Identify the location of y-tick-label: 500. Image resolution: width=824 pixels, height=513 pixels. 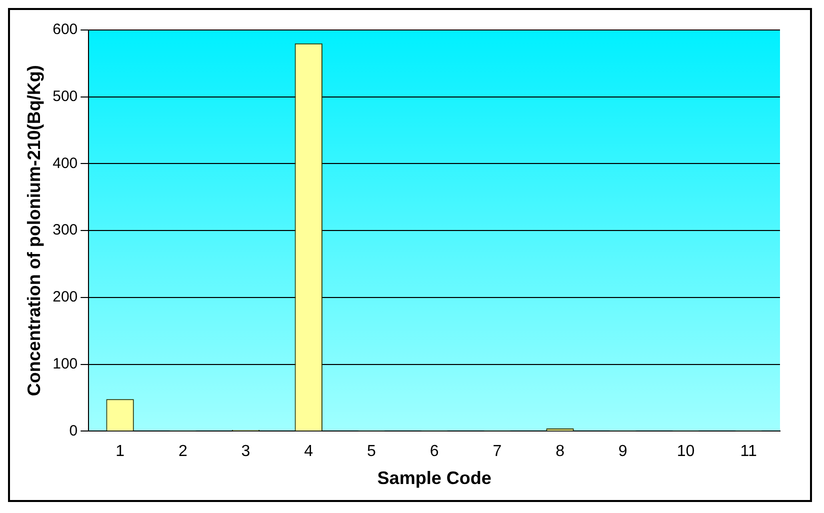
(65, 97).